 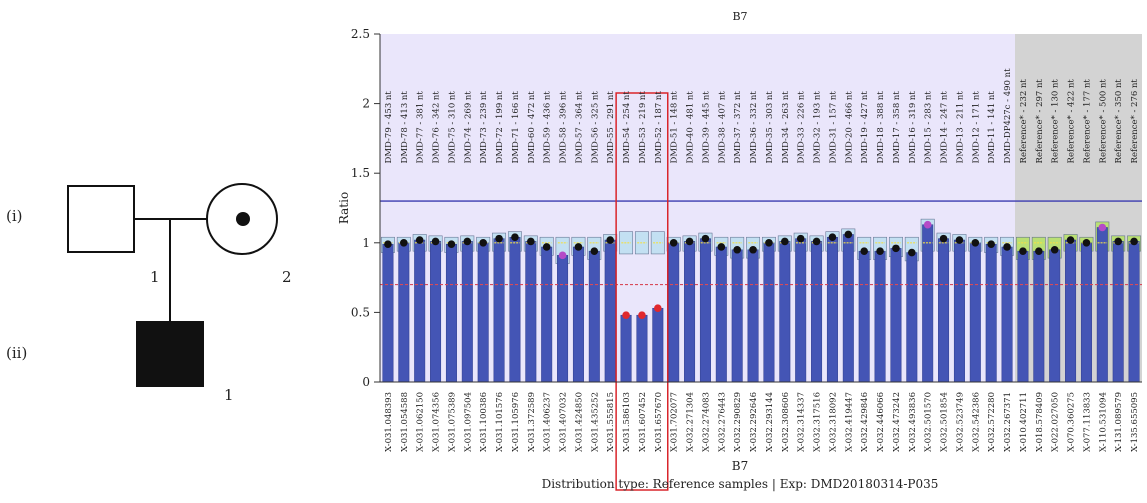 I want to click on individual-number-ii-1: 1, so click(x=229, y=395).